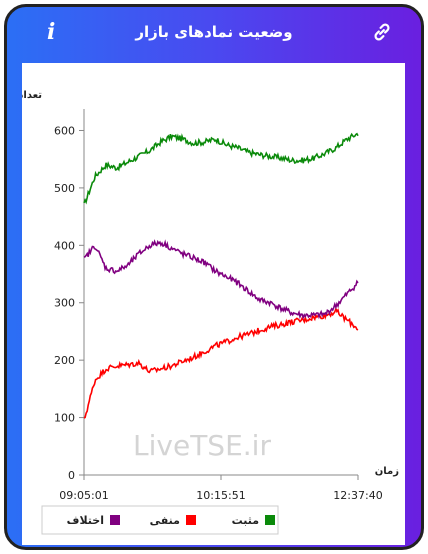  I want to click on x-tick-label: 12:37:40, so click(357, 495).